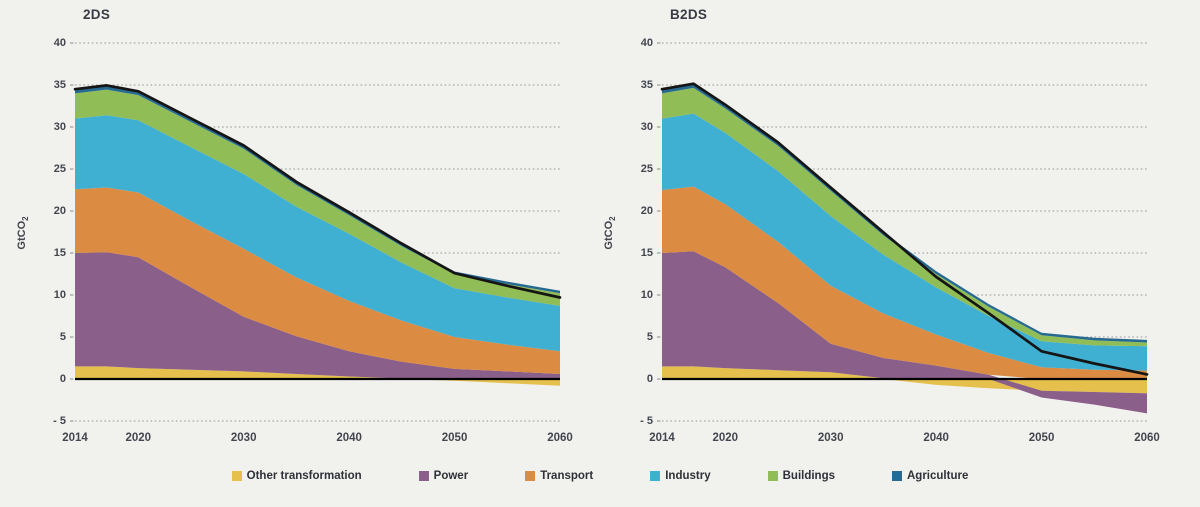 The height and width of the screenshot is (507, 1200). I want to click on legend-item-power: Power, so click(443, 476).